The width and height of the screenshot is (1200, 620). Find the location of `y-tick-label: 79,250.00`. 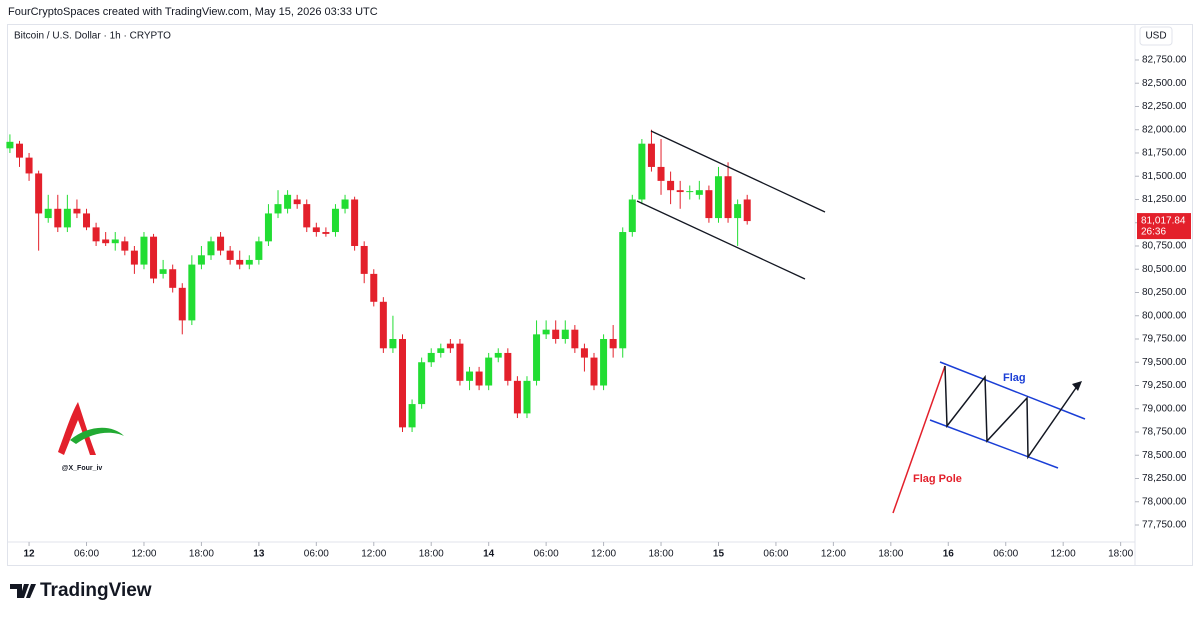

y-tick-label: 79,250.00 is located at coordinates (1164, 385).